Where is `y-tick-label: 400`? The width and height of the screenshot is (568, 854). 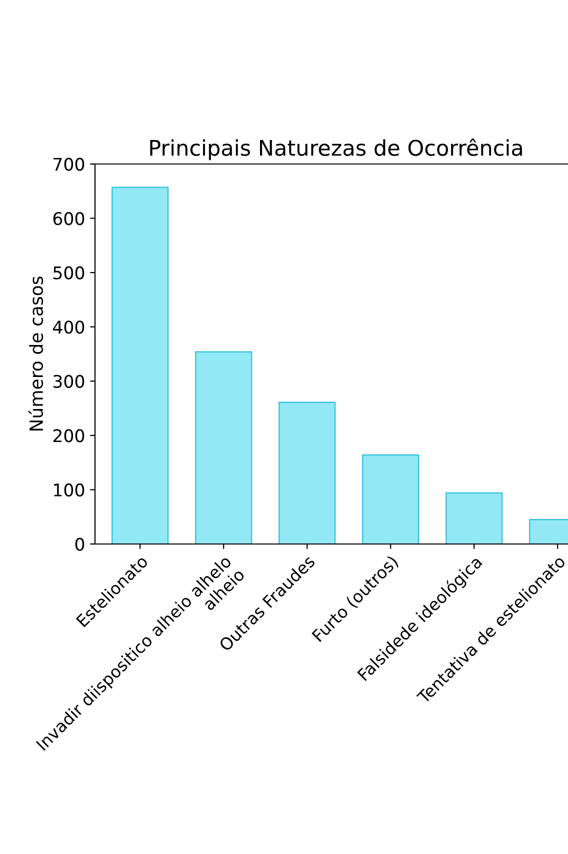
y-tick-label: 400 is located at coordinates (68, 327).